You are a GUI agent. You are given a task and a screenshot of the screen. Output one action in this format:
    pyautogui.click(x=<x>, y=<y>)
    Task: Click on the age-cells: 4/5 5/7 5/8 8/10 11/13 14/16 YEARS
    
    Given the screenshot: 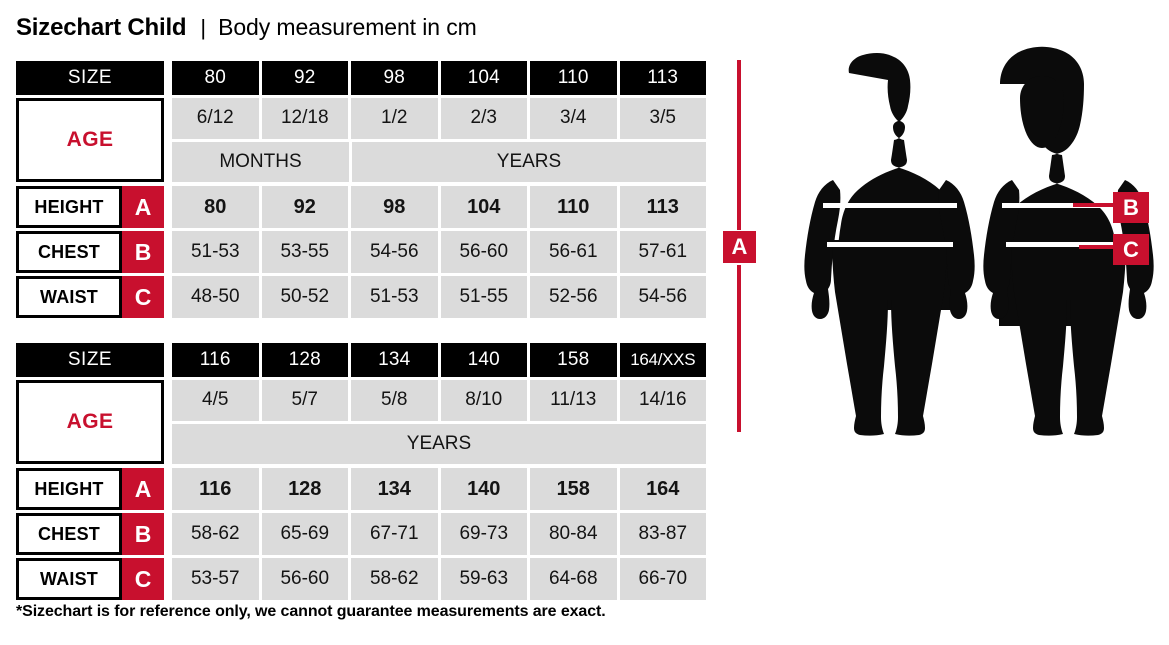 What is the action you would take?
    pyautogui.click(x=439, y=422)
    